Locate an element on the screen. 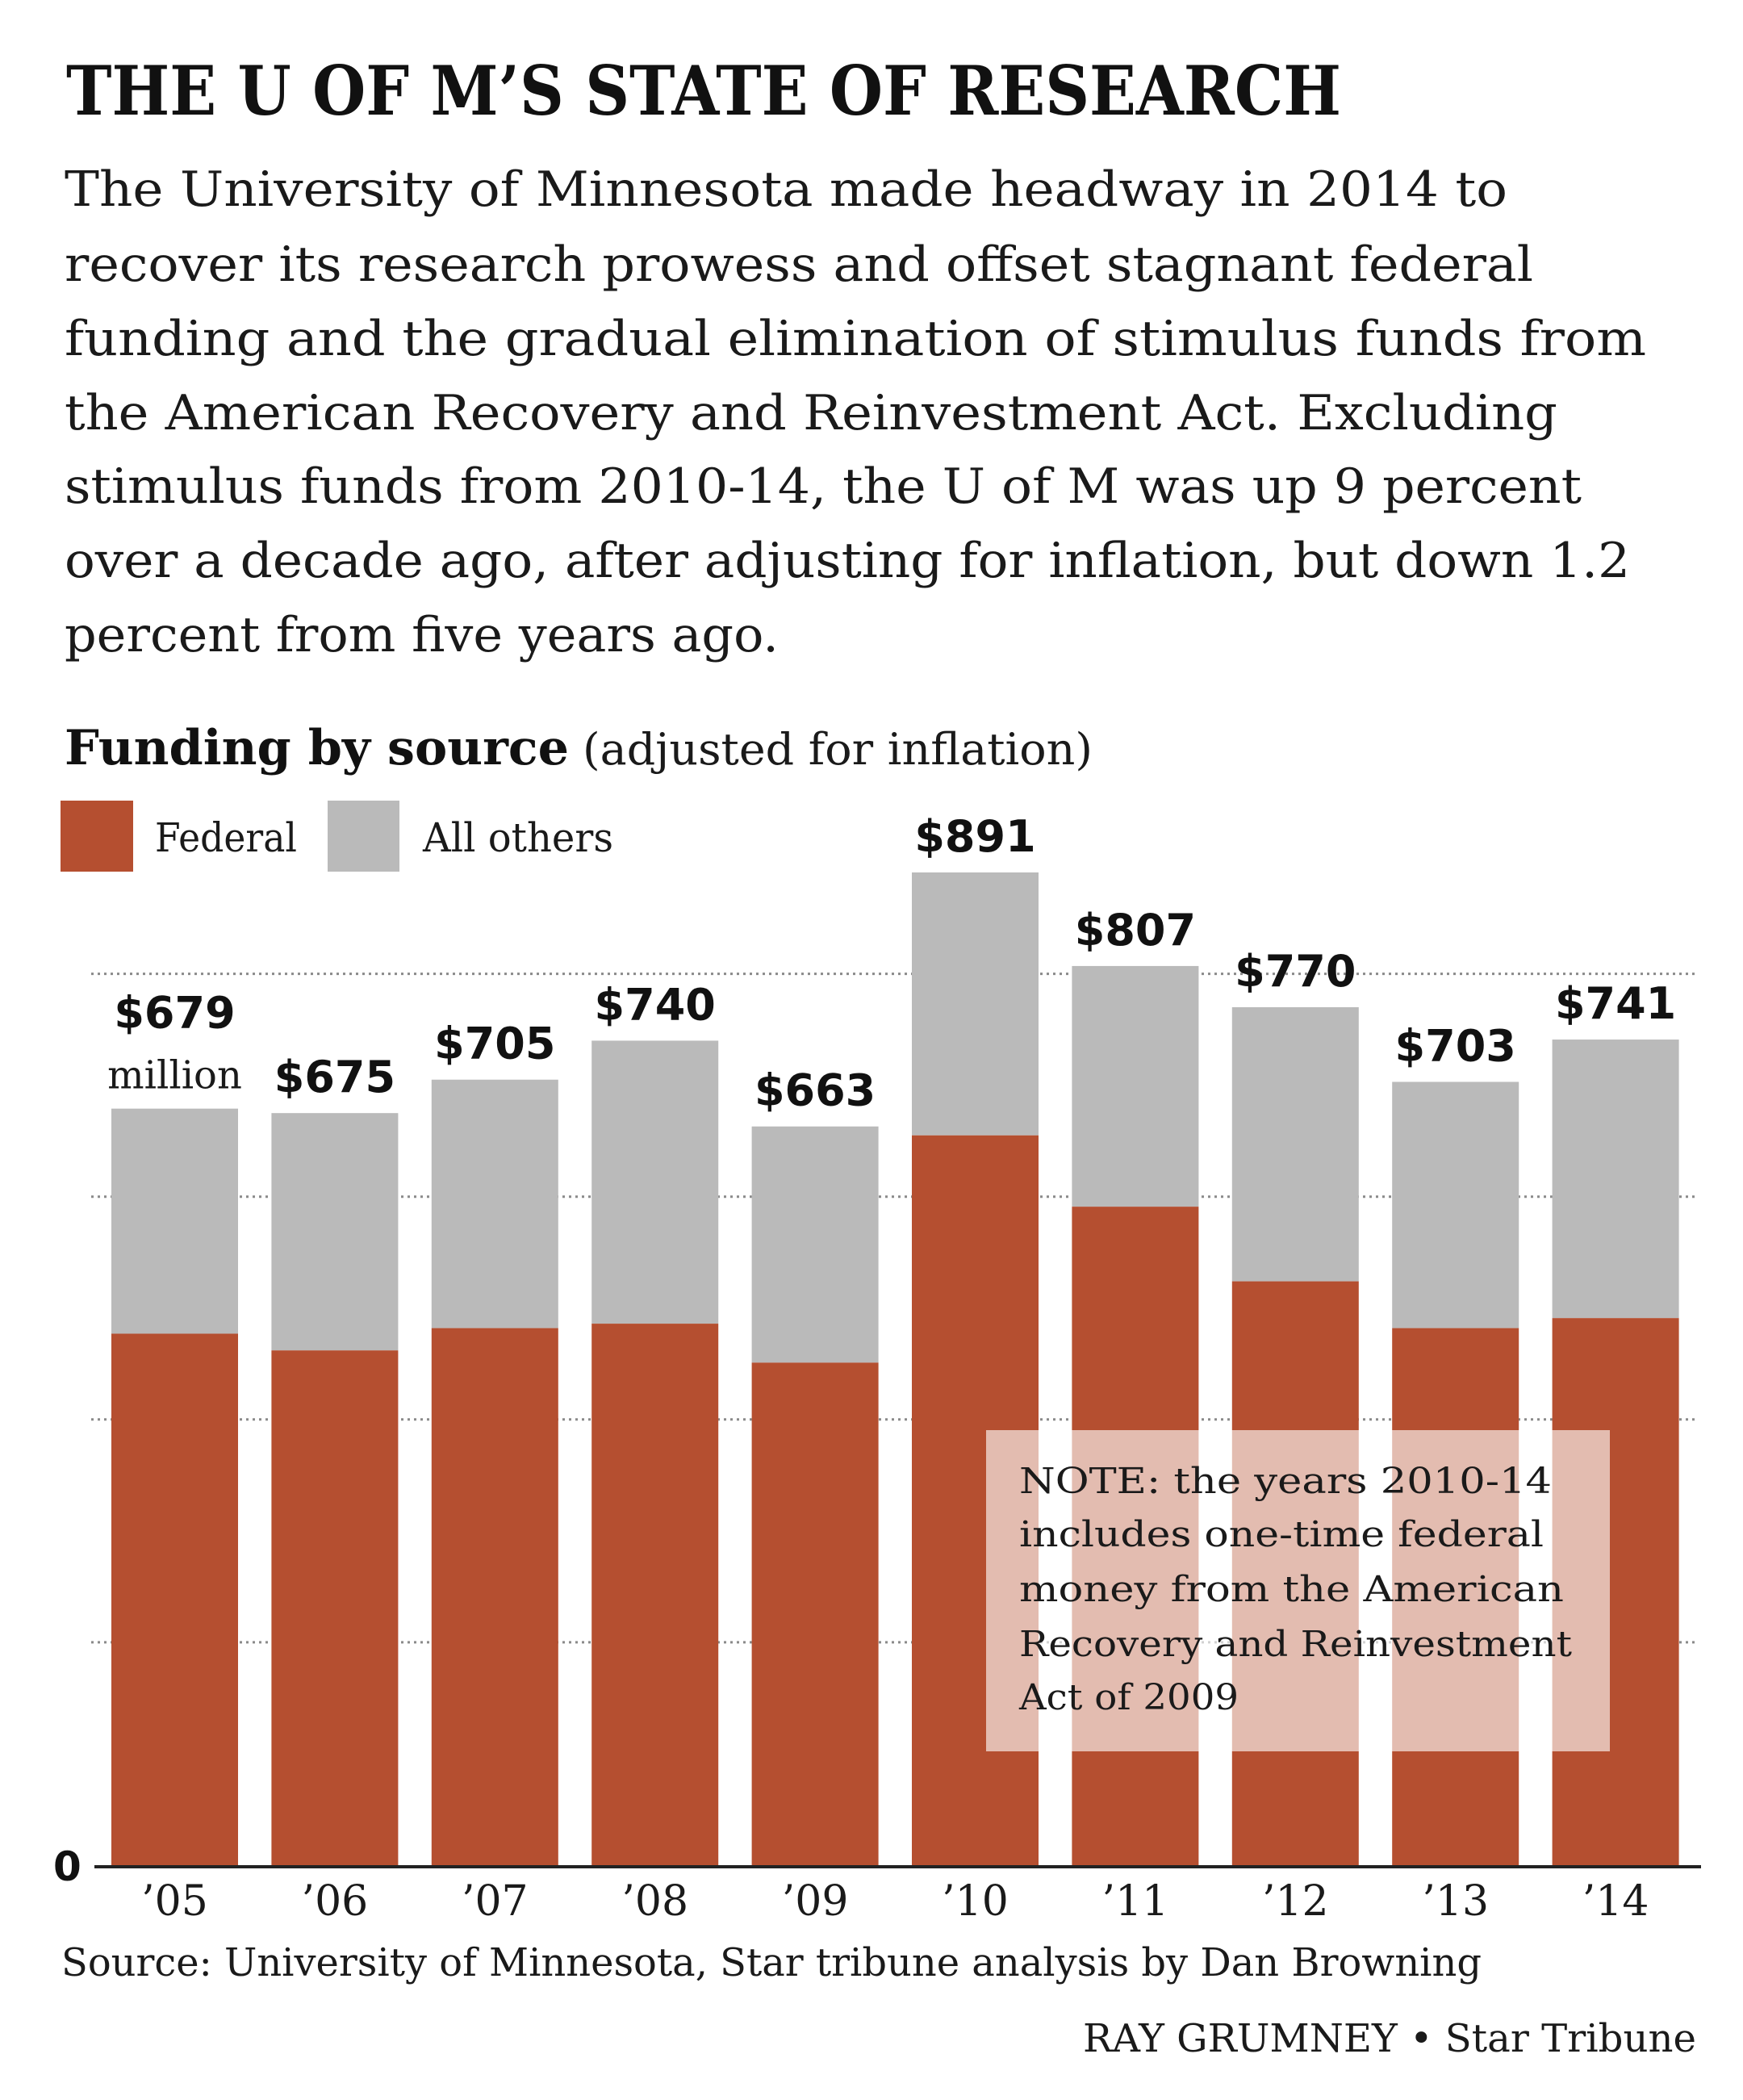 The height and width of the screenshot is (2100, 1743). note-line: Act of 2009 is located at coordinates (1128, 1697).